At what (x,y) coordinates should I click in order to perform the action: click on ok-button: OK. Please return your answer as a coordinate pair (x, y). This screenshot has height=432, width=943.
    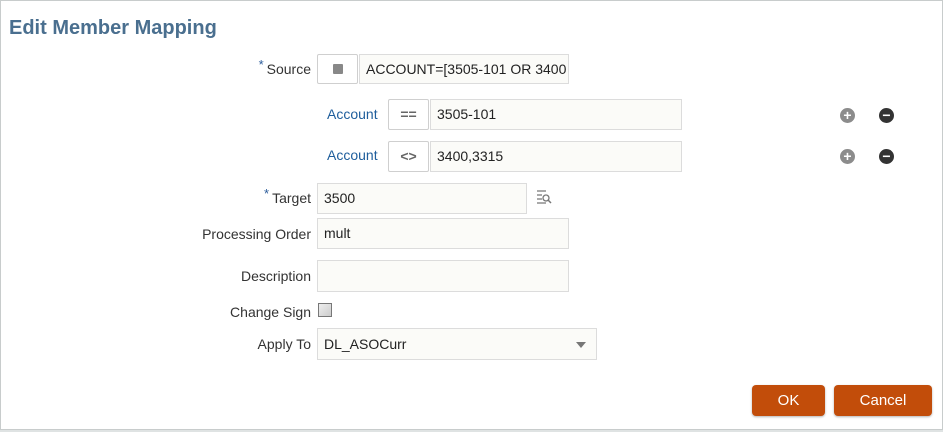
    Looking at the image, I should click on (788, 400).